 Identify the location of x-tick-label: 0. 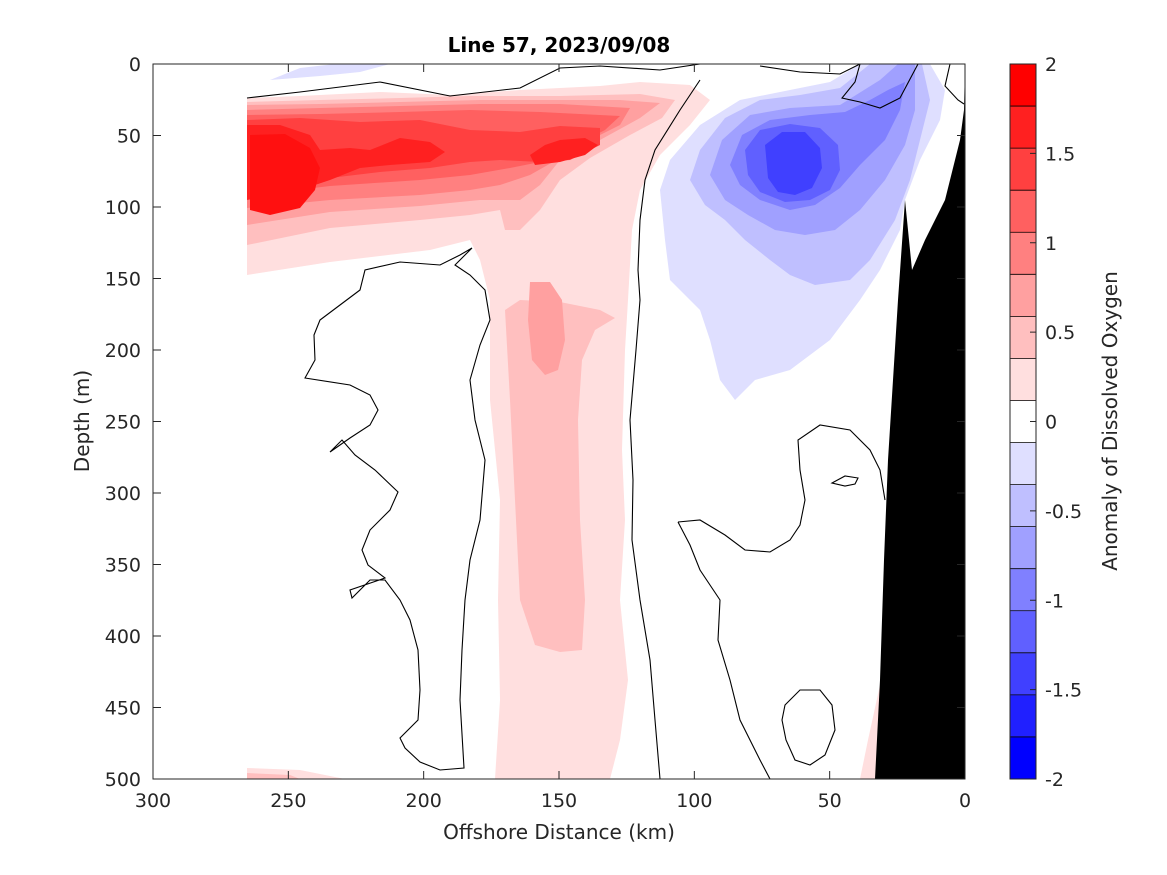
(965, 801).